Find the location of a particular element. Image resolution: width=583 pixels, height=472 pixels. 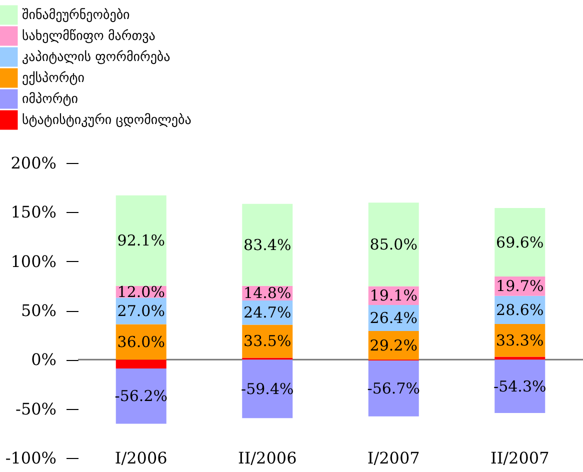

data-label: -54.3% is located at coordinates (520, 386).